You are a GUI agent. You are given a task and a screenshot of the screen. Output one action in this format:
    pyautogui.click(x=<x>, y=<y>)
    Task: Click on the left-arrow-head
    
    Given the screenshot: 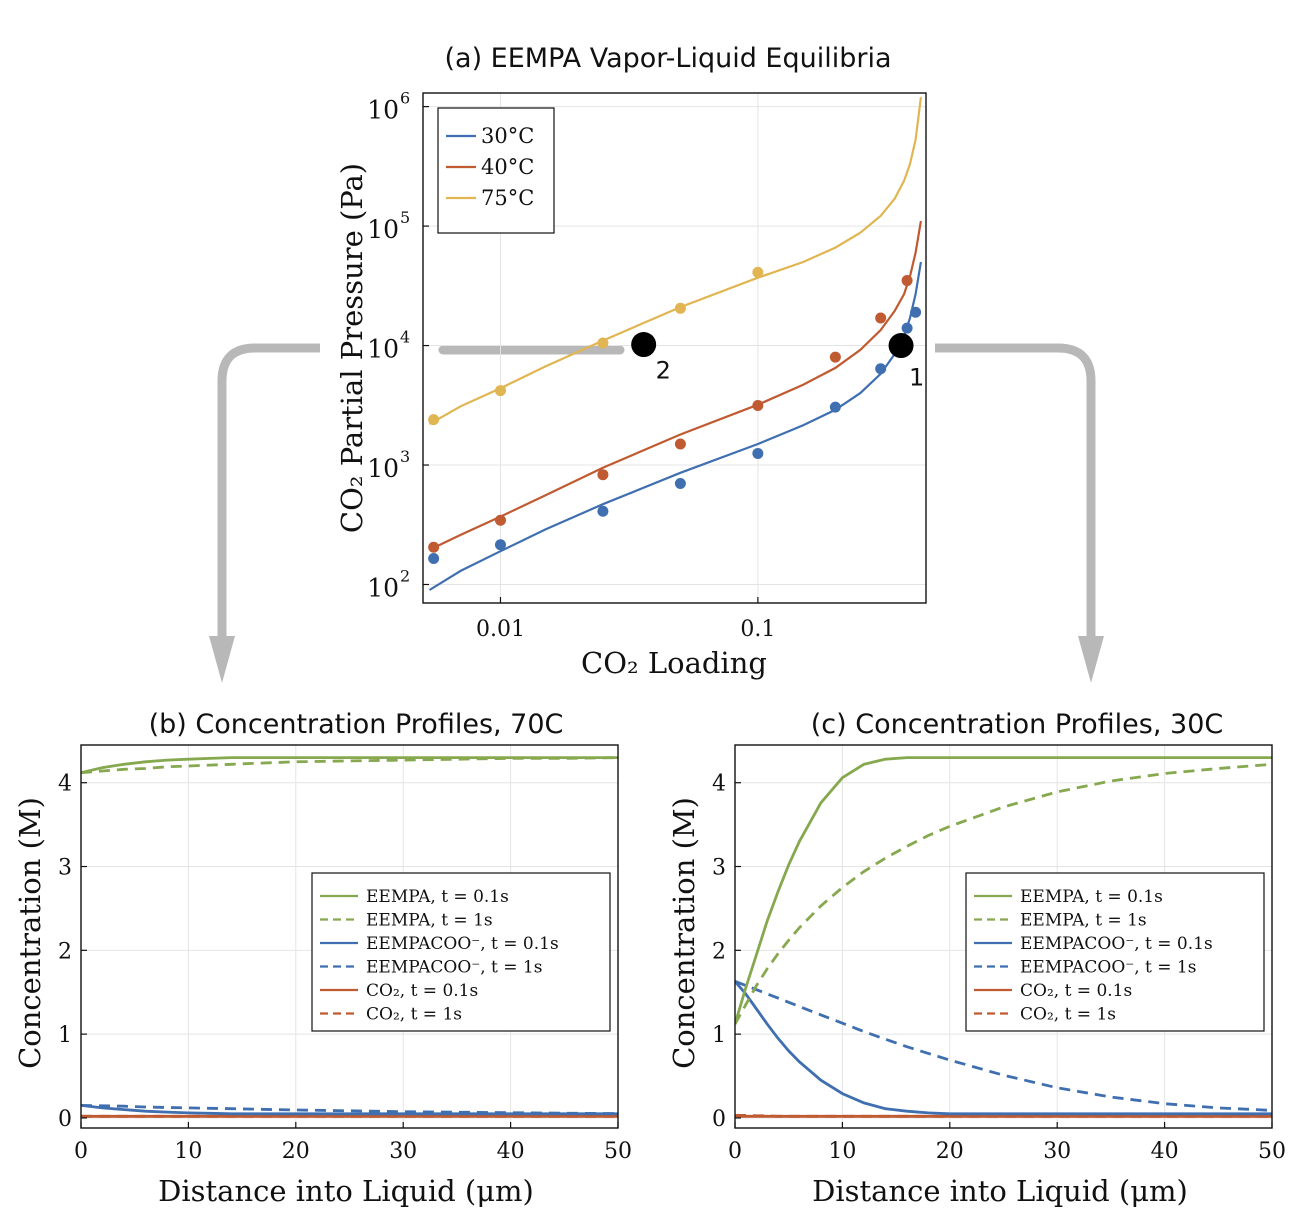 What is the action you would take?
    pyautogui.click(x=222, y=659)
    